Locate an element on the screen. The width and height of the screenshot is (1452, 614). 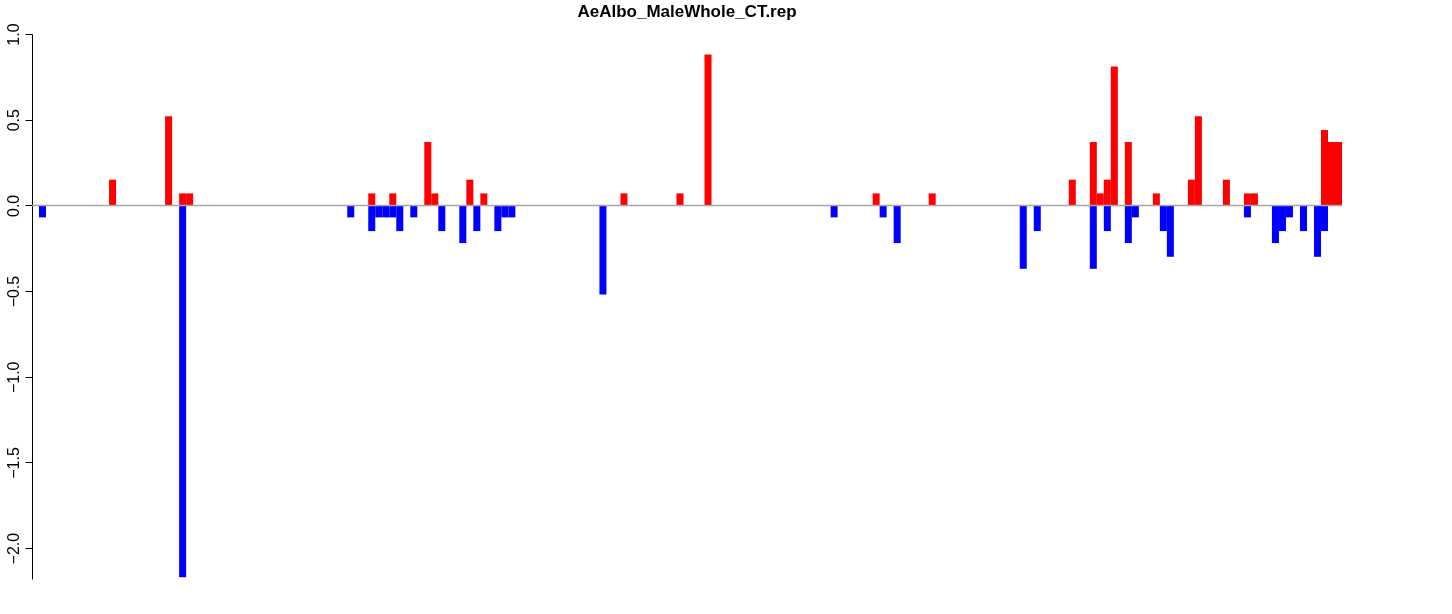
y-tick-label: −2.0 is located at coordinates (13, 548).